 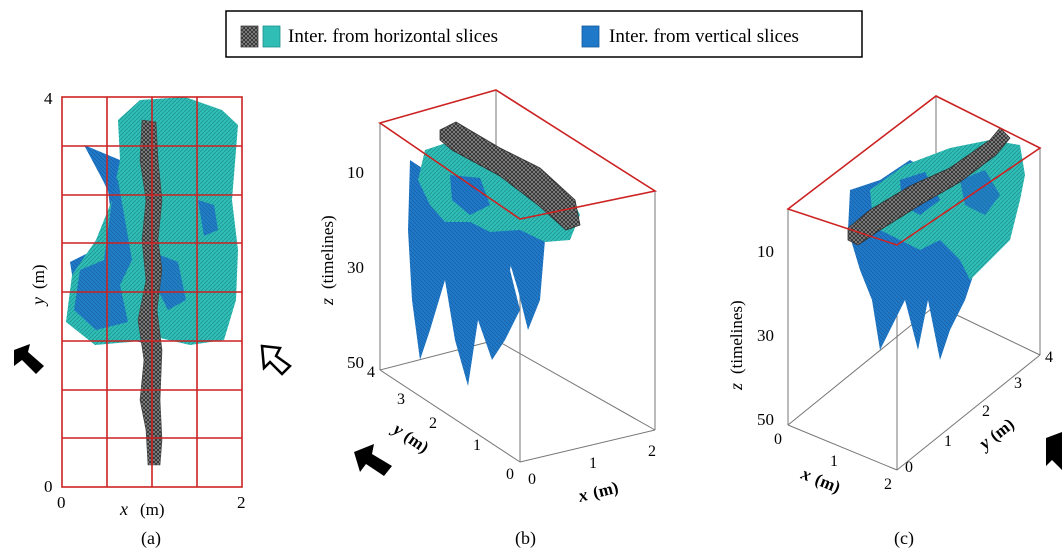 I want to click on panel-b-x-tick-1: 1, so click(x=593, y=463).